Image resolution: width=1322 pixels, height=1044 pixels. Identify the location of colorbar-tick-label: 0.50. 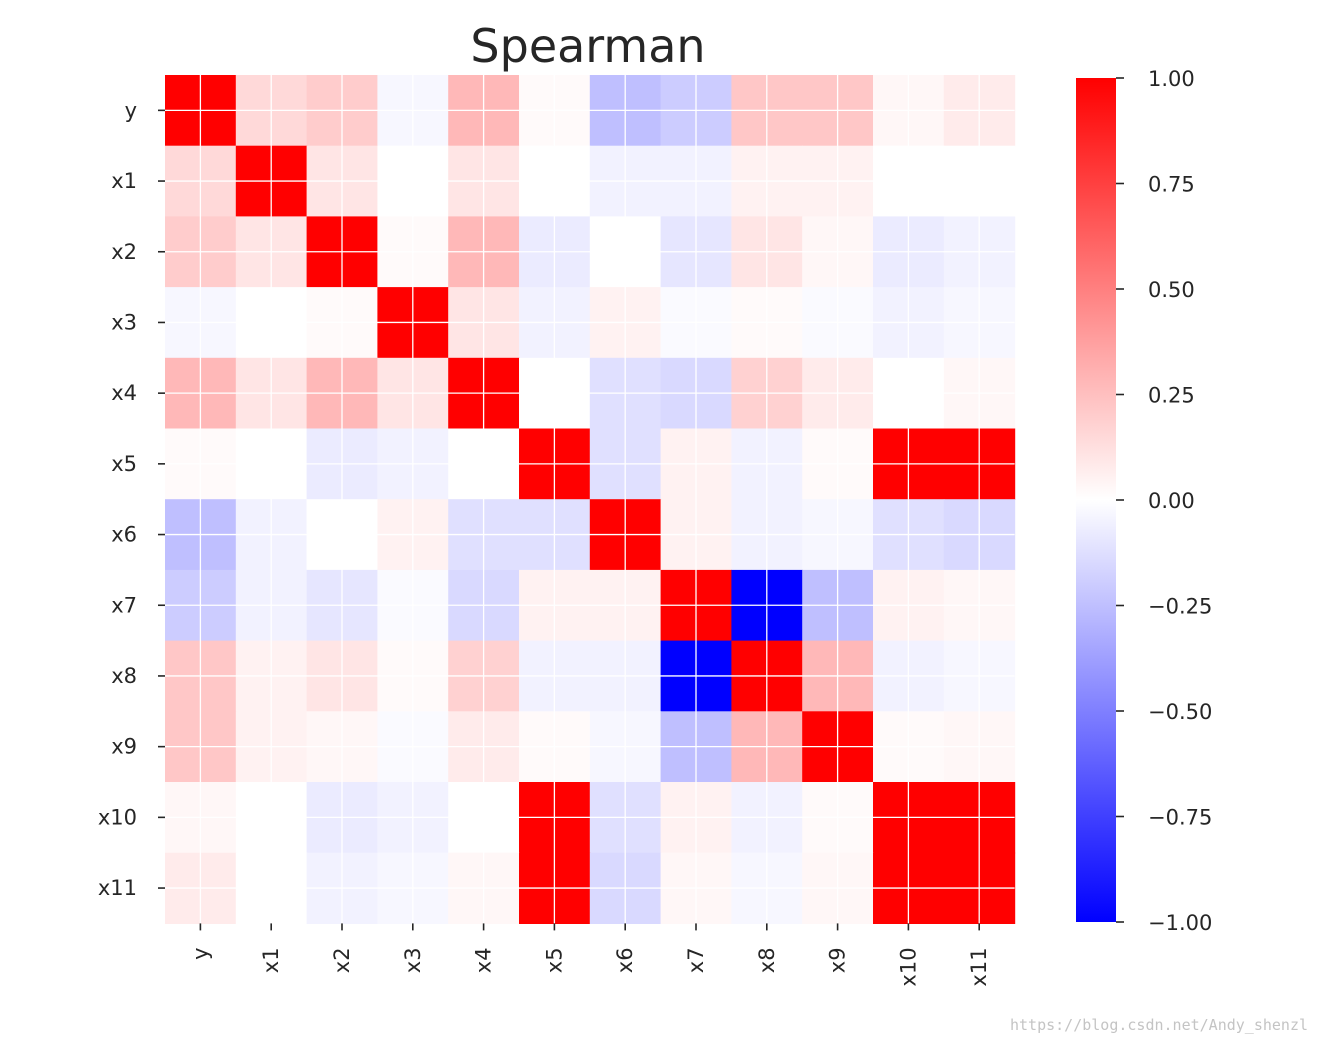
(1171, 290).